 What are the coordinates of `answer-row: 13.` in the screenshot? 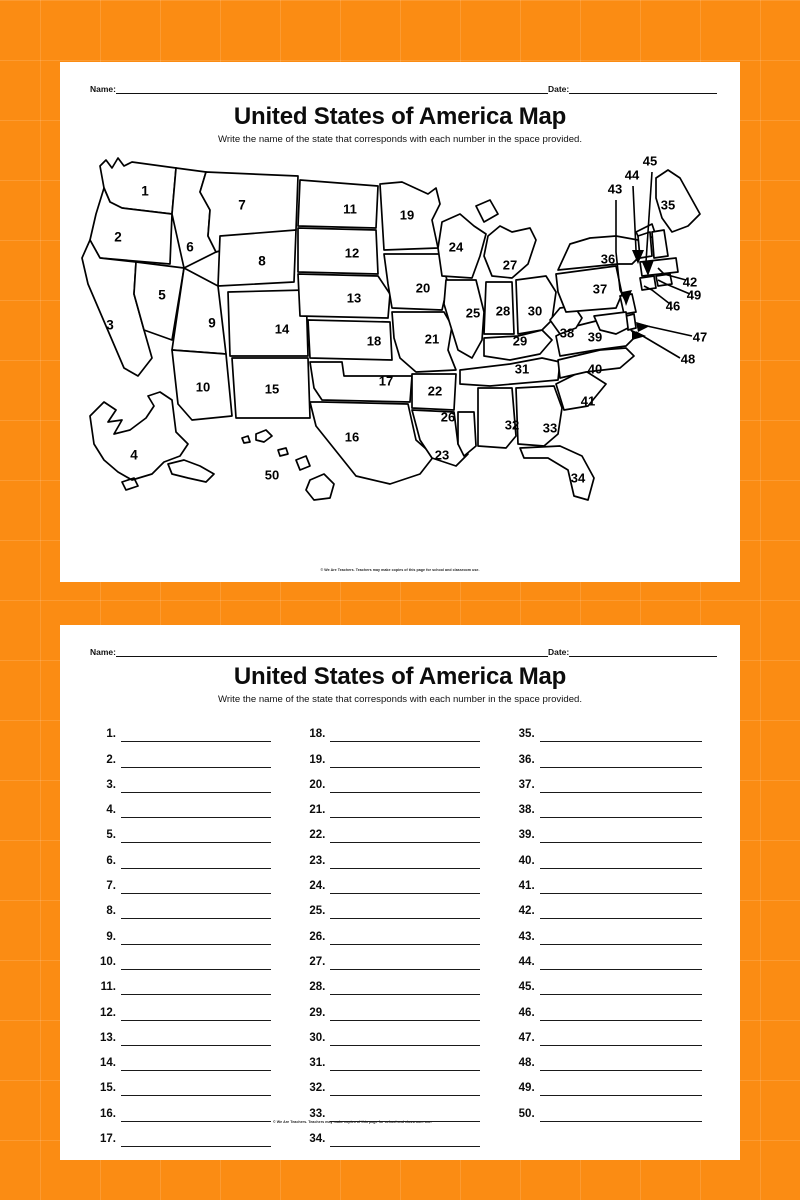 It's located at (194, 1033).